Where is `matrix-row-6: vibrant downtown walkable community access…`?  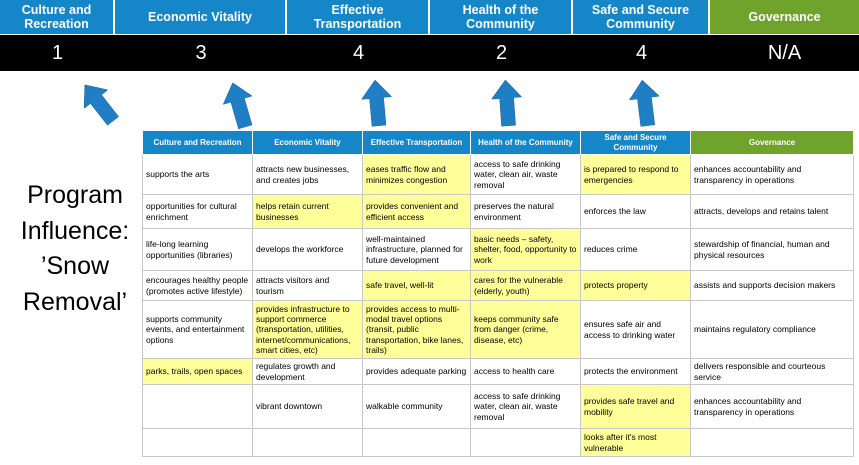 matrix-row-6: vibrant downtown walkable community access… is located at coordinates (498, 406).